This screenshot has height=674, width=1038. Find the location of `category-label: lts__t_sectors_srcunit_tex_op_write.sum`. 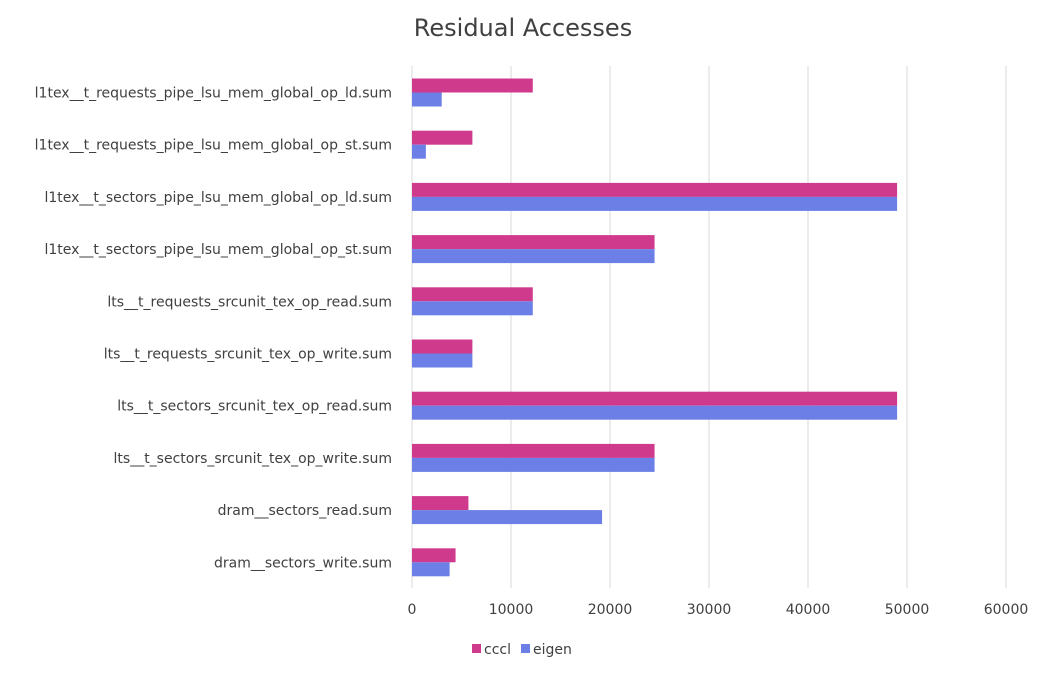

category-label: lts__t_sectors_srcunit_tex_op_write.sum is located at coordinates (253, 459).